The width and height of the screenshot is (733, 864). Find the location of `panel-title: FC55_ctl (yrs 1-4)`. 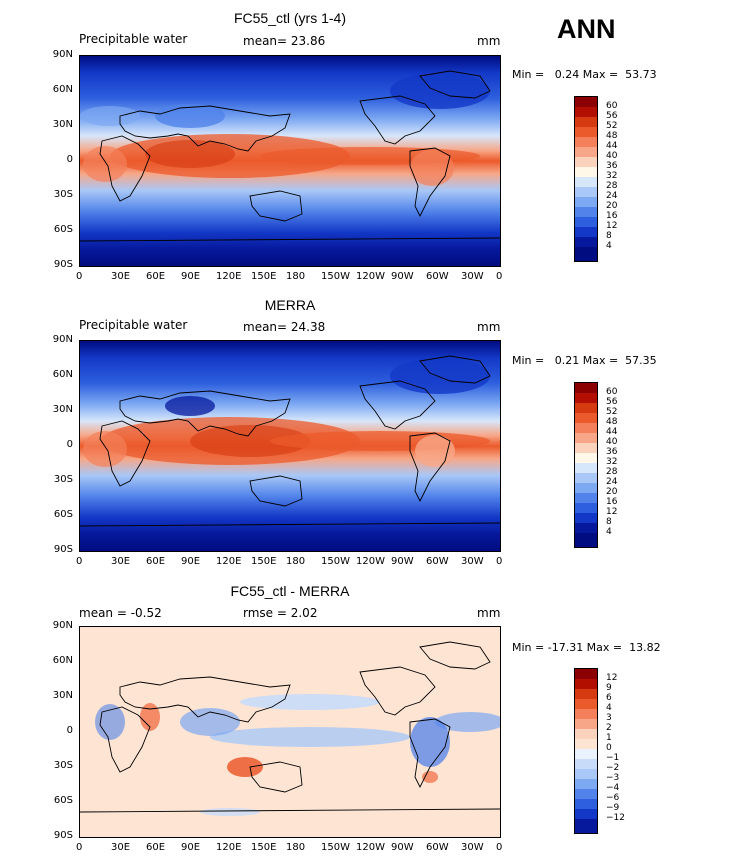

panel-title: FC55_ctl (yrs 1-4) is located at coordinates (290, 18).